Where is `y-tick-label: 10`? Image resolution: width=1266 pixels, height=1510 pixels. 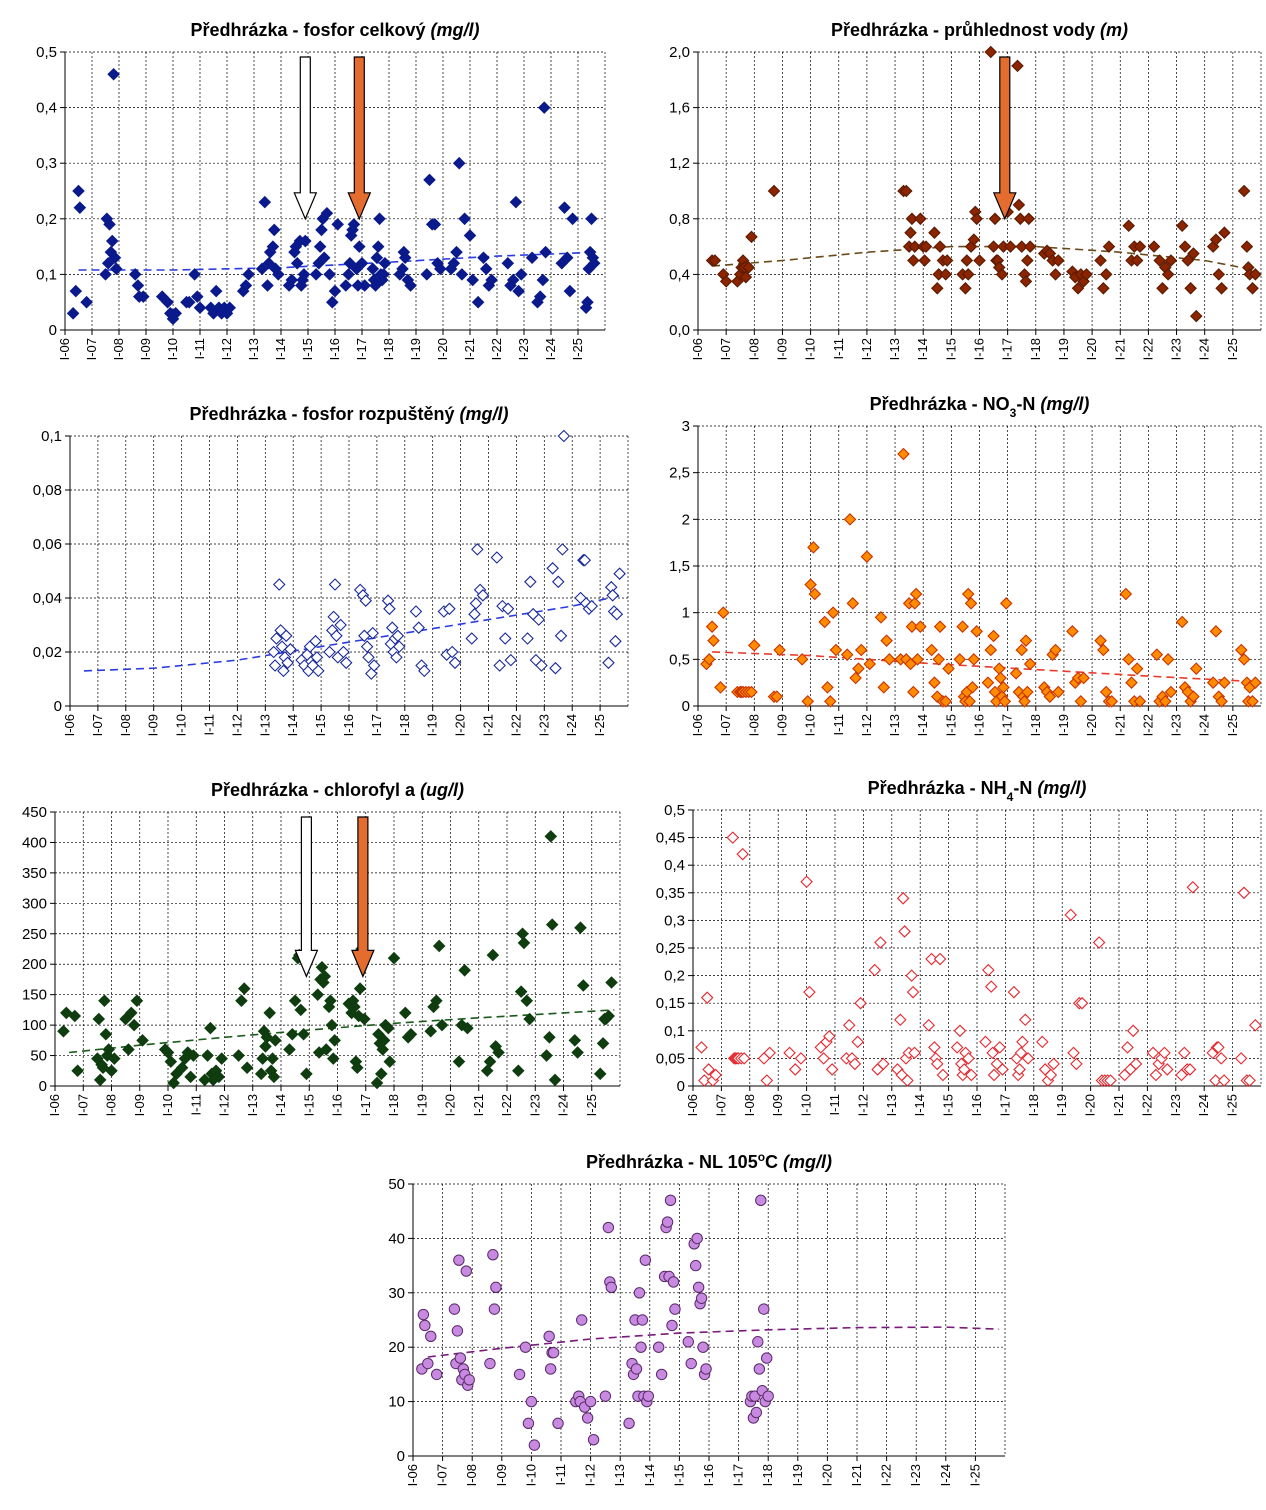 y-tick-label: 10 is located at coordinates (396, 1402).